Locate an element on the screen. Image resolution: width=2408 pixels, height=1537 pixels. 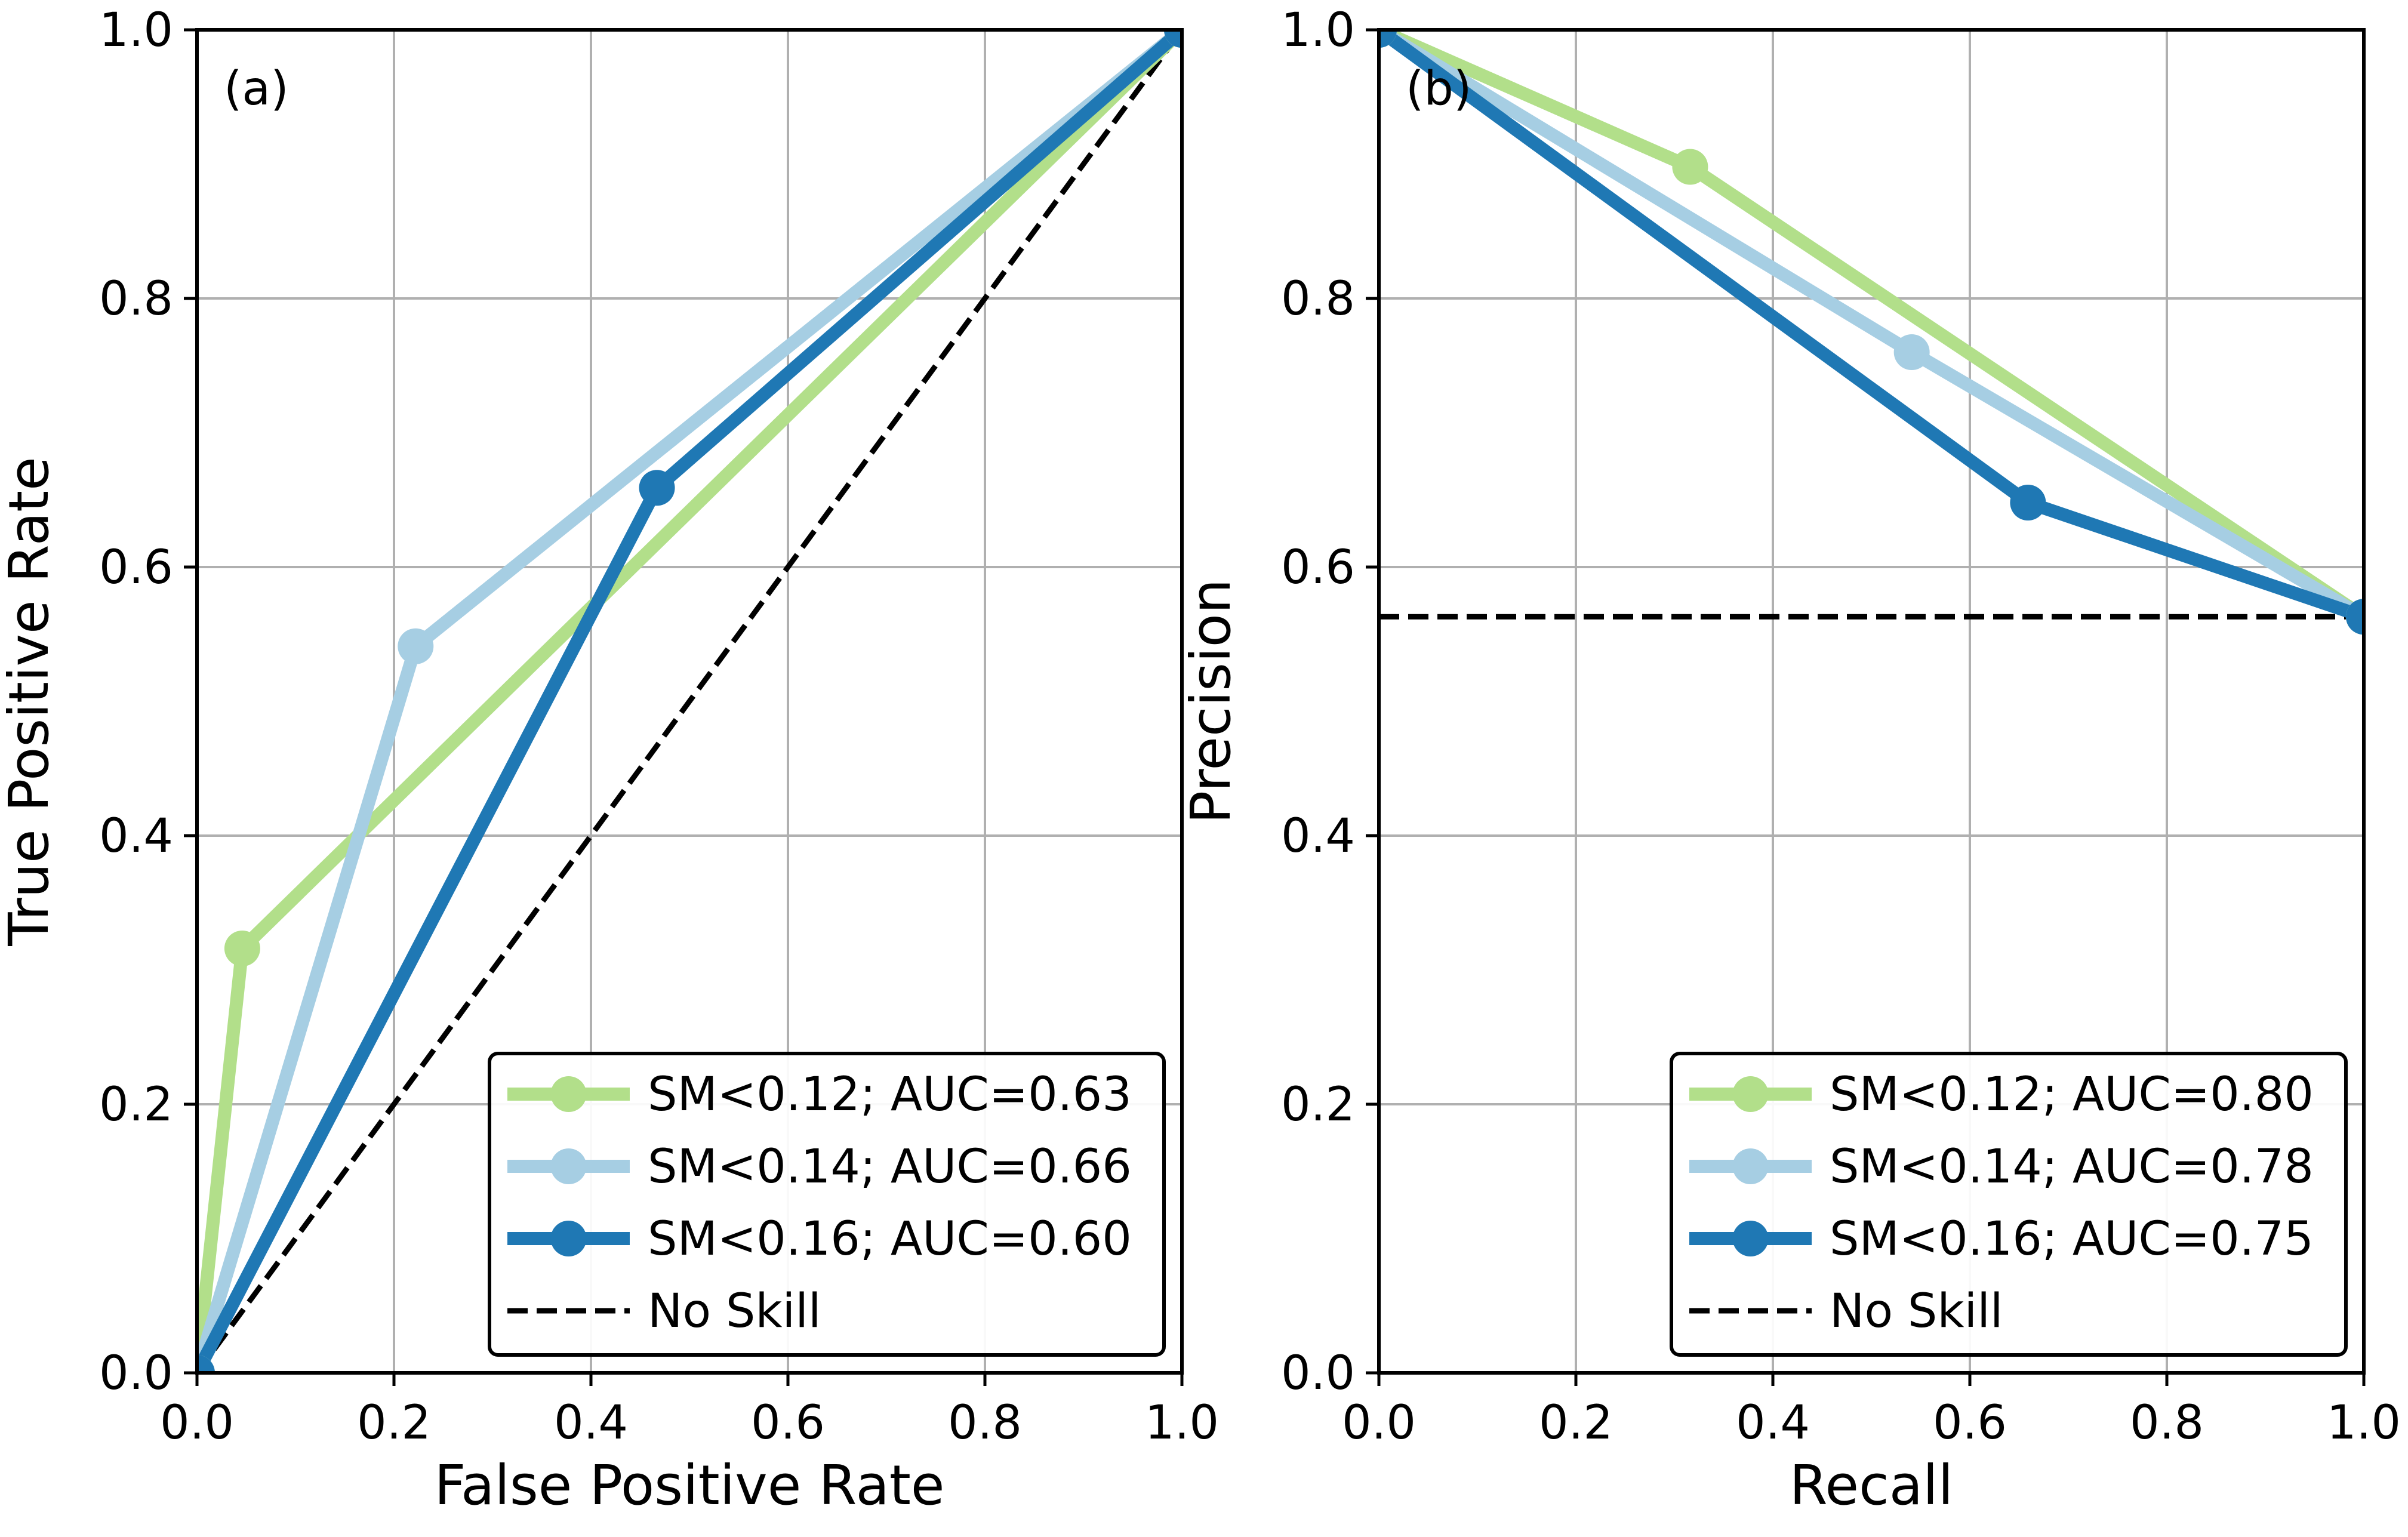
legend-entry-label: SM<0.12; AUC=0.63 is located at coordinates (890, 1095).